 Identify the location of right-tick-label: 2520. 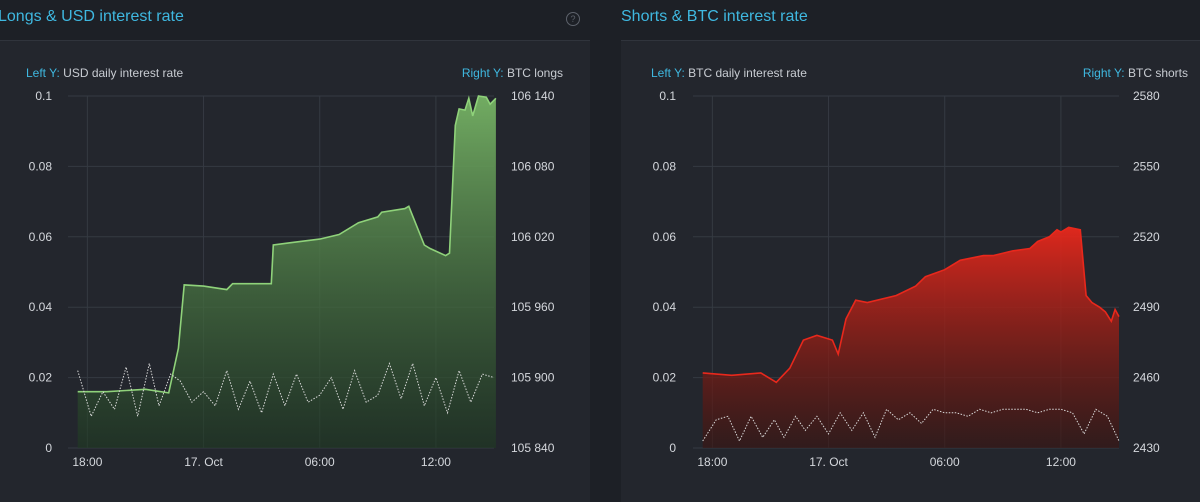
(1146, 237).